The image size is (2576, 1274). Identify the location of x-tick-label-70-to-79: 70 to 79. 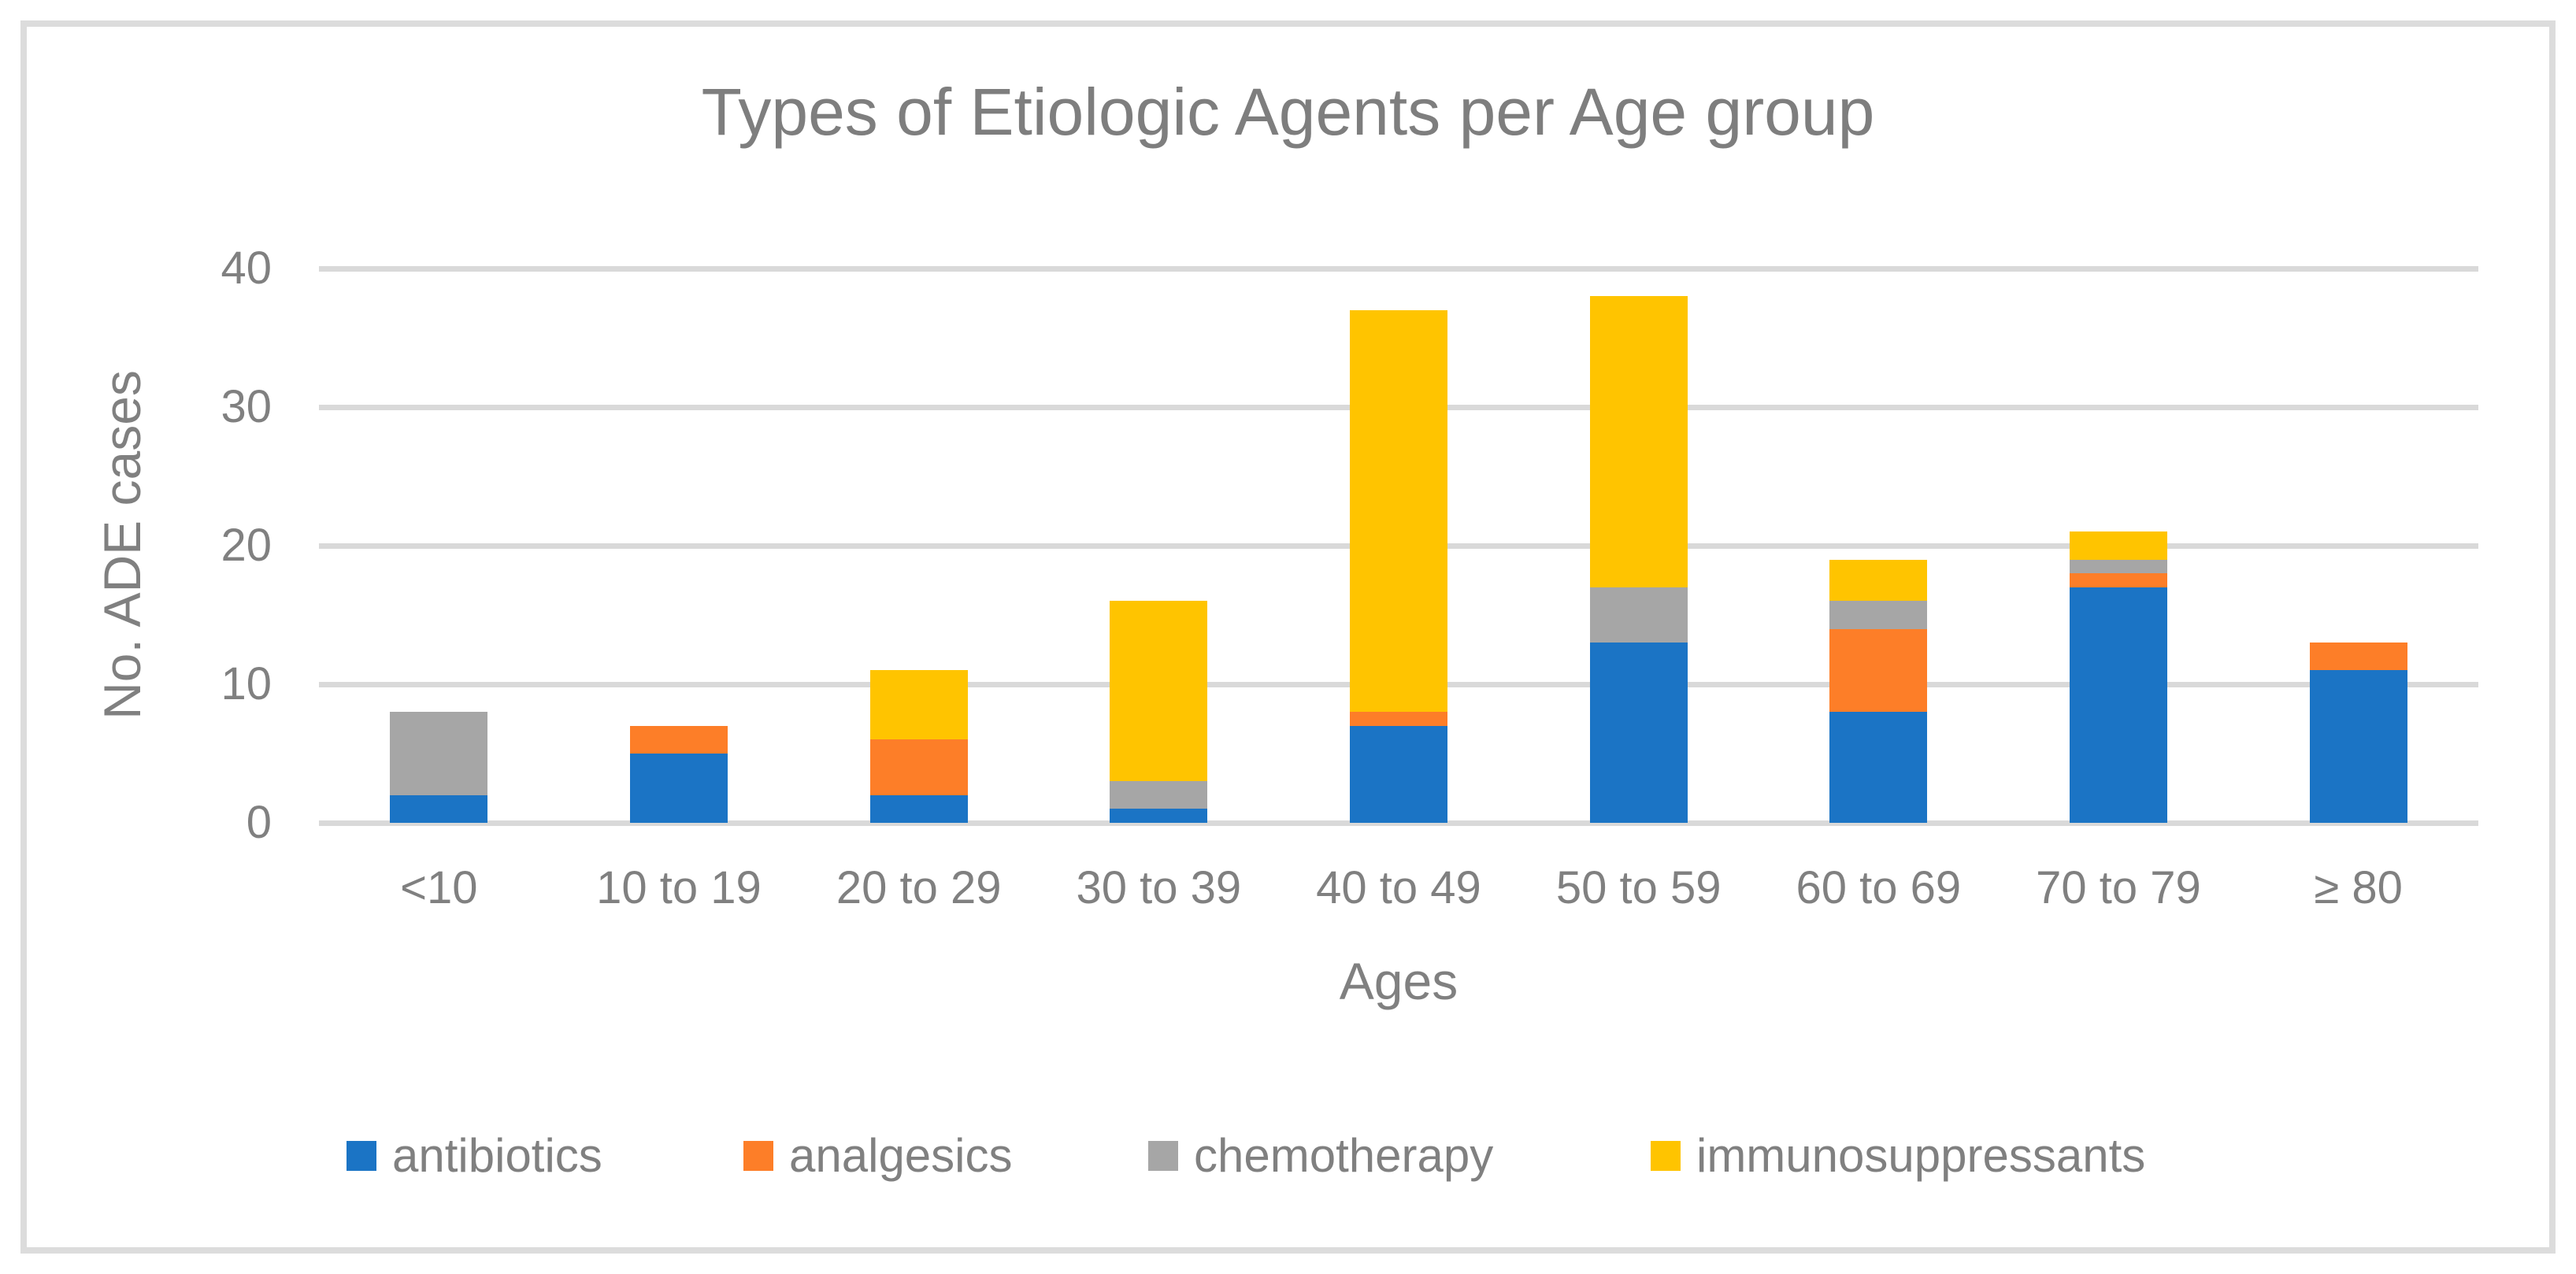
(2118, 887).